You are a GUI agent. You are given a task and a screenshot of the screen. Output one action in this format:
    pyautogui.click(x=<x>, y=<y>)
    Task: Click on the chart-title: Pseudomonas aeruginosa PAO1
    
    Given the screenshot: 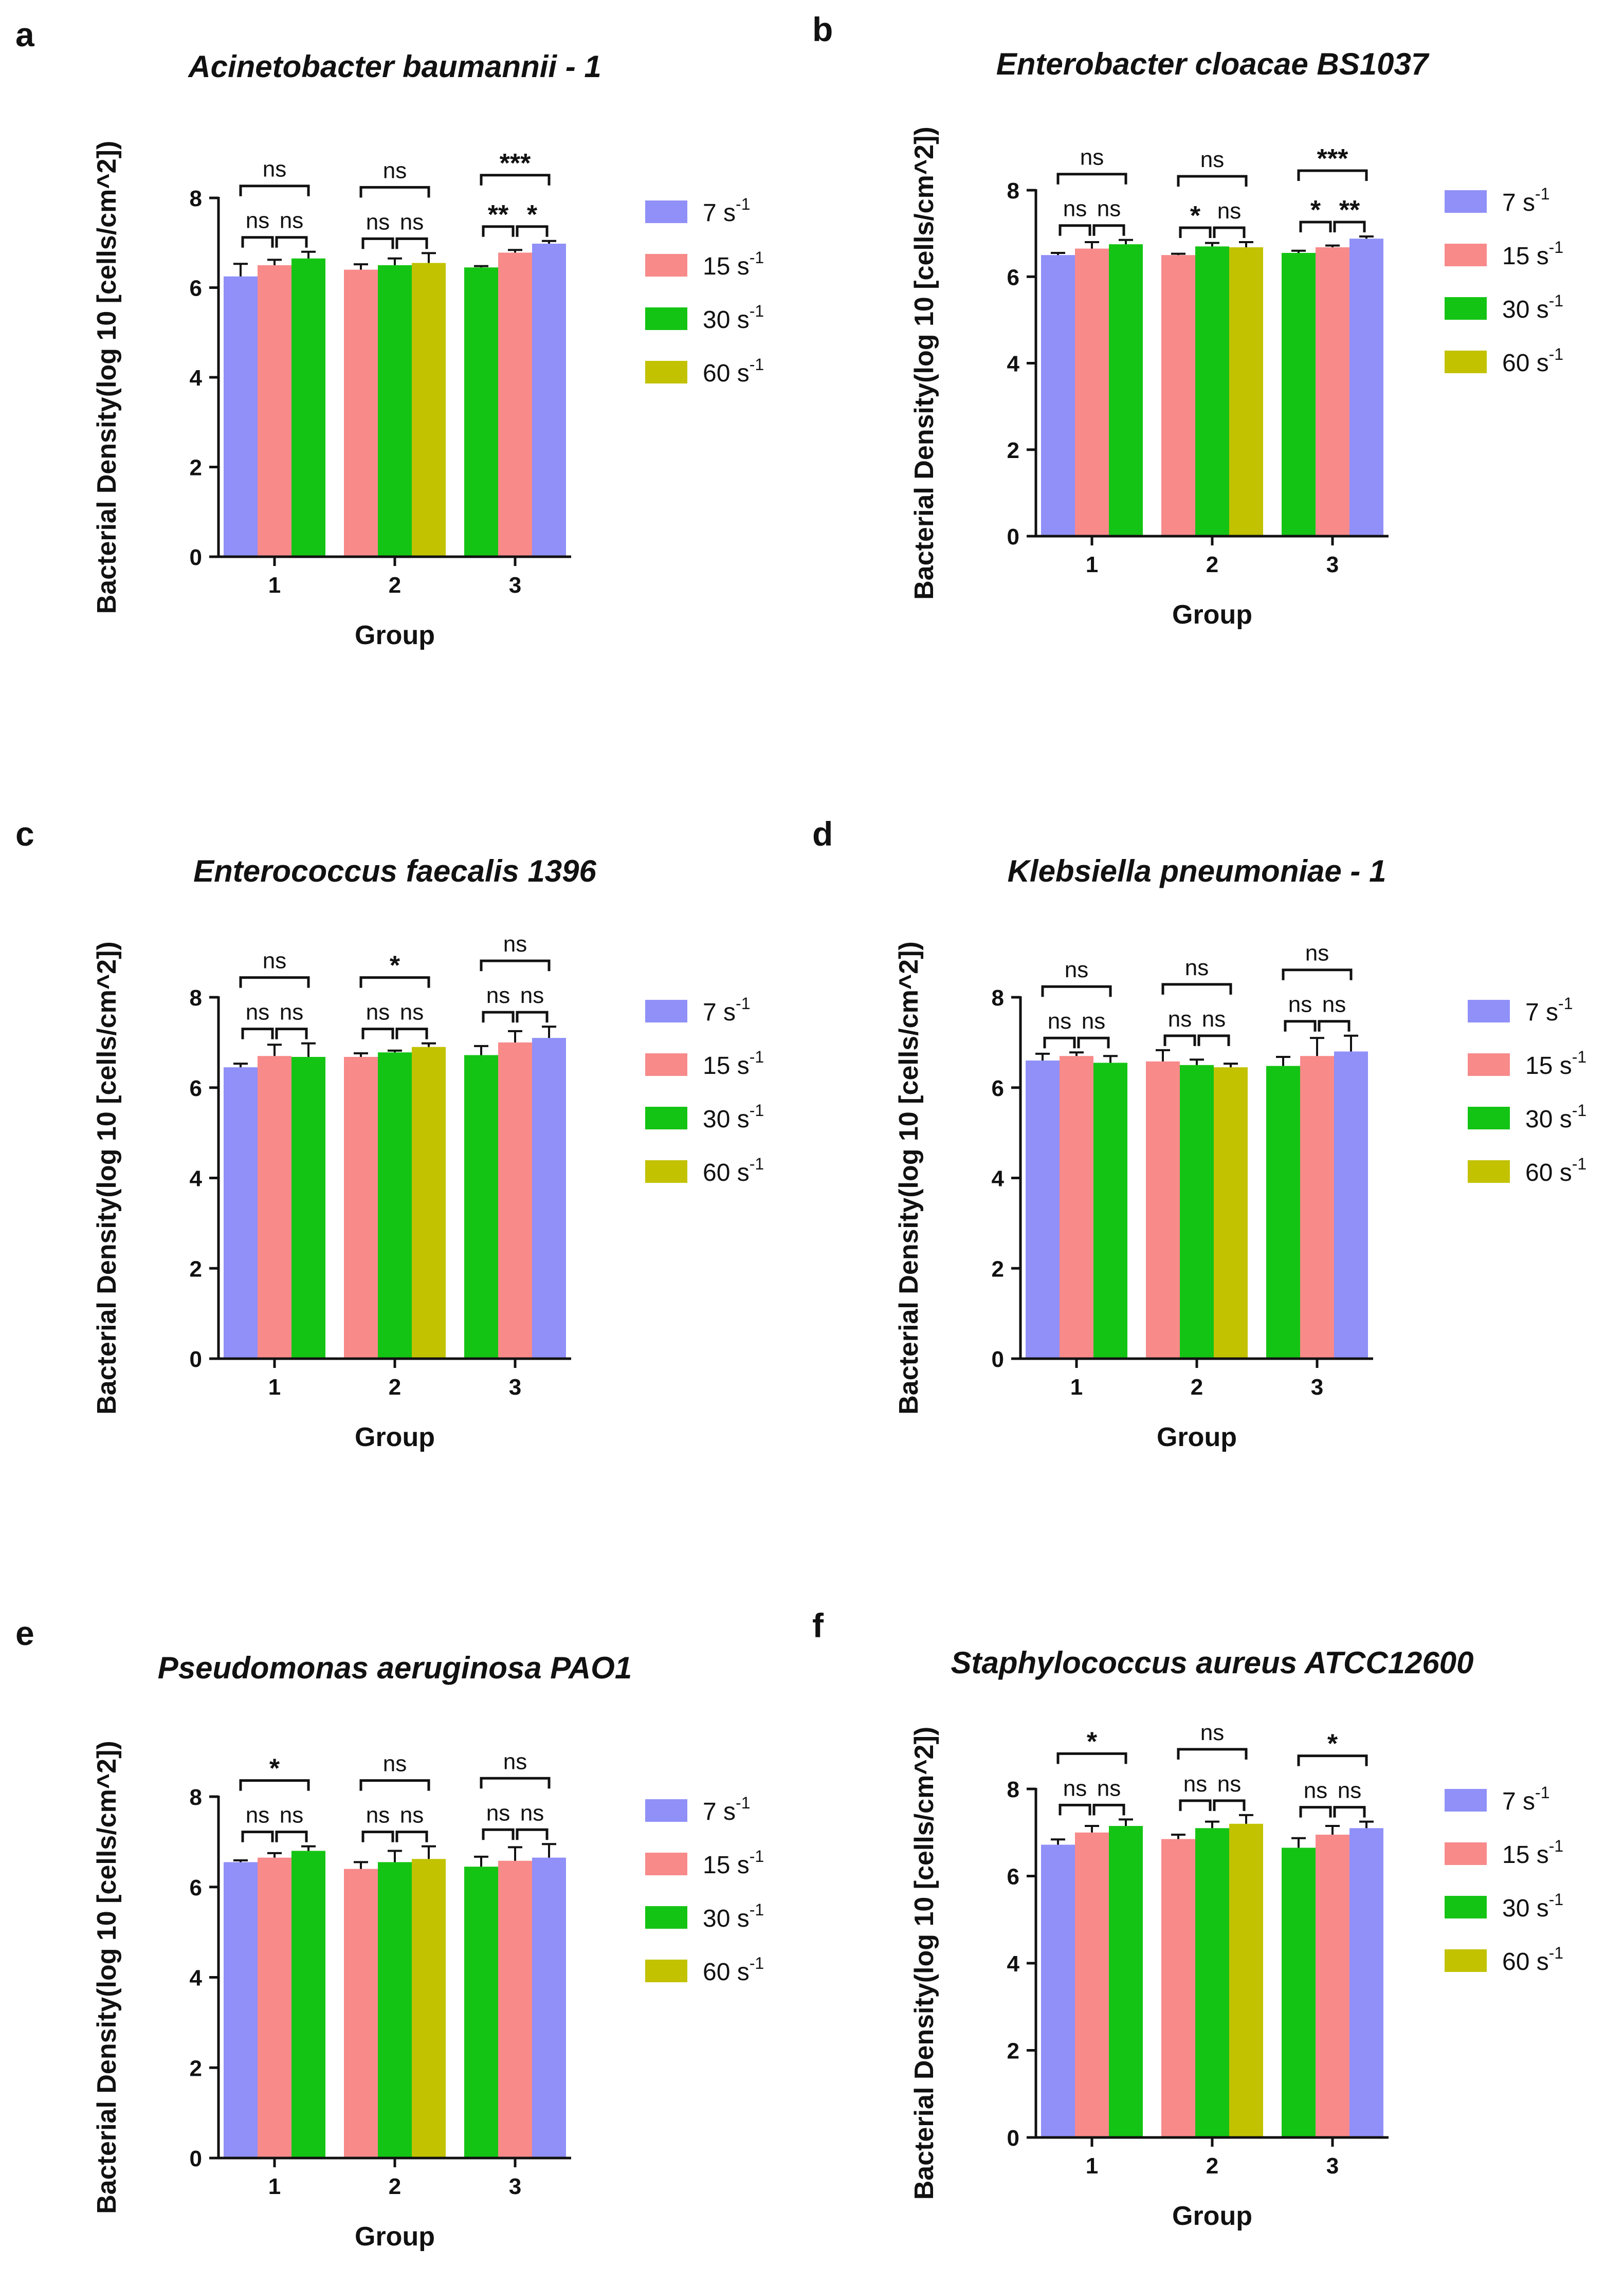 What is the action you would take?
    pyautogui.click(x=395, y=1668)
    